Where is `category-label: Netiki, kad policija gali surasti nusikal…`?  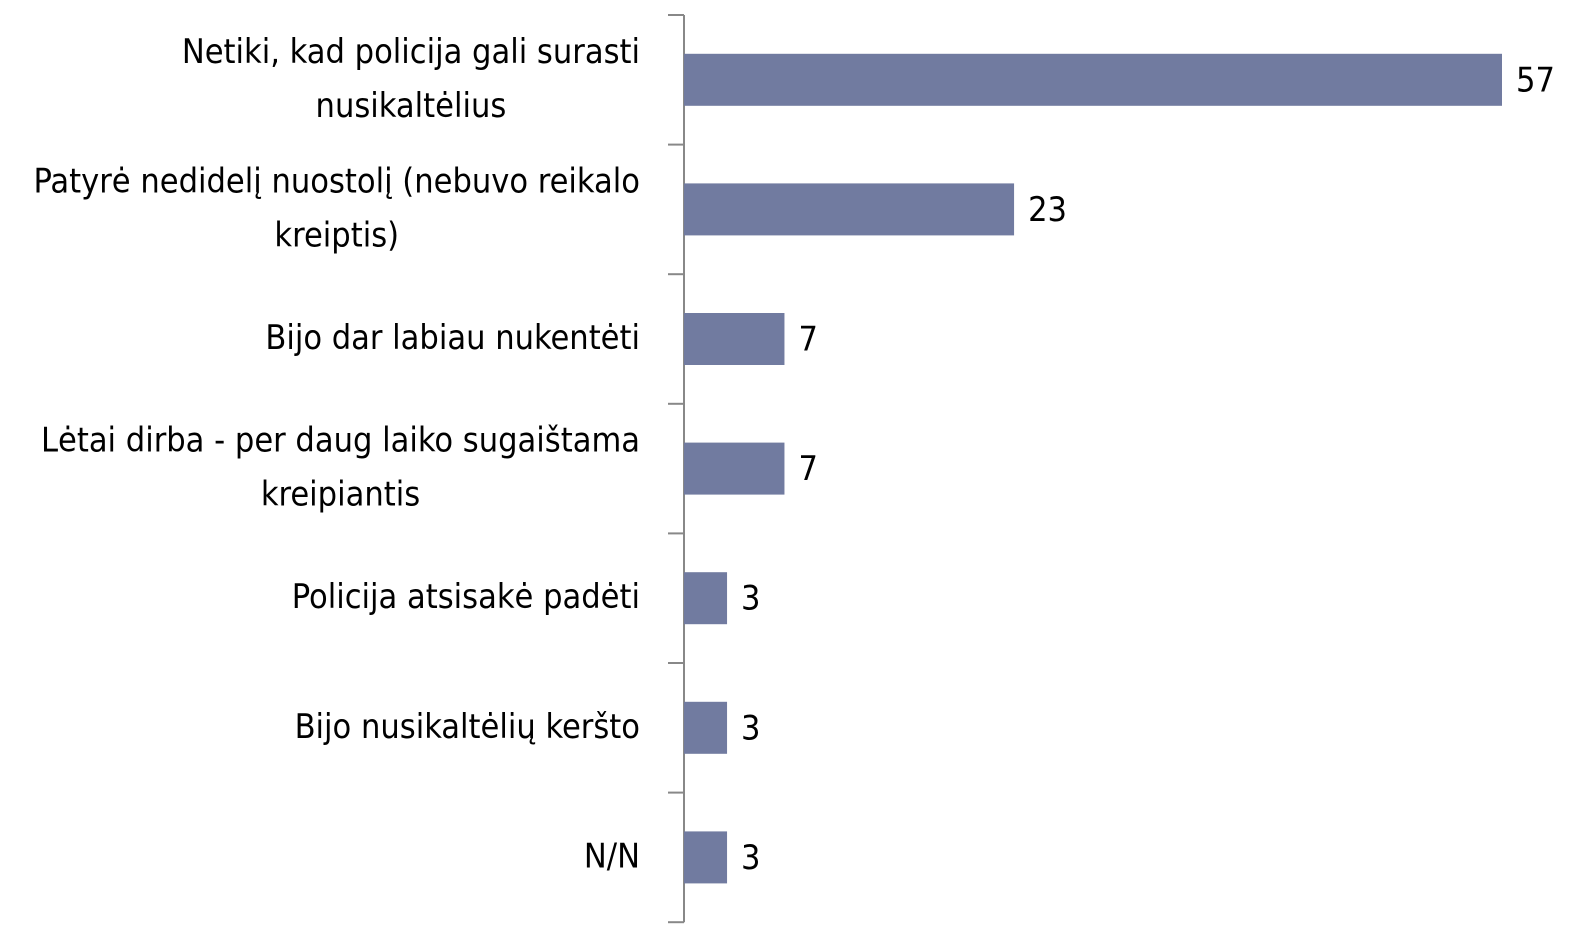 category-label: Netiki, kad policija gali surasti nusikal… is located at coordinates (411, 78).